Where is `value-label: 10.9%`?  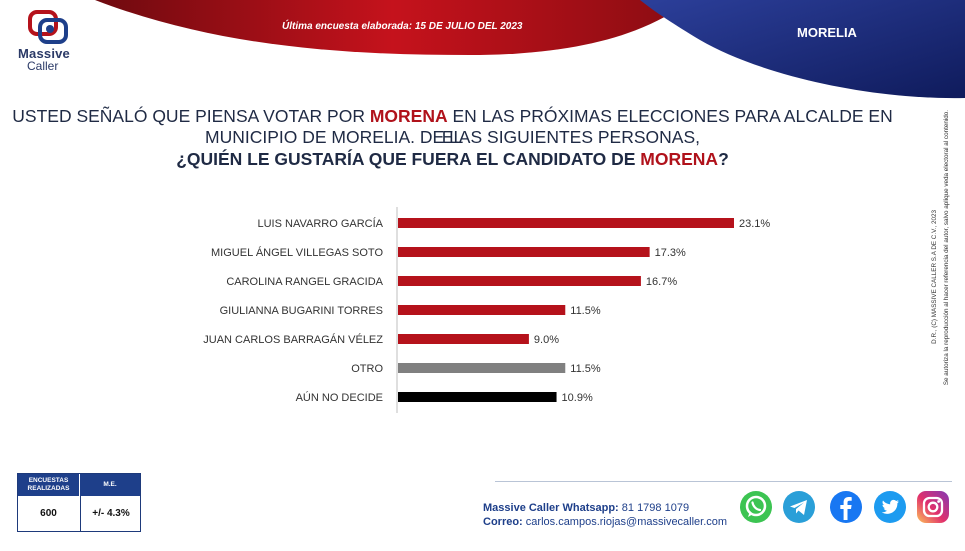
value-label: 10.9% is located at coordinates (577, 398).